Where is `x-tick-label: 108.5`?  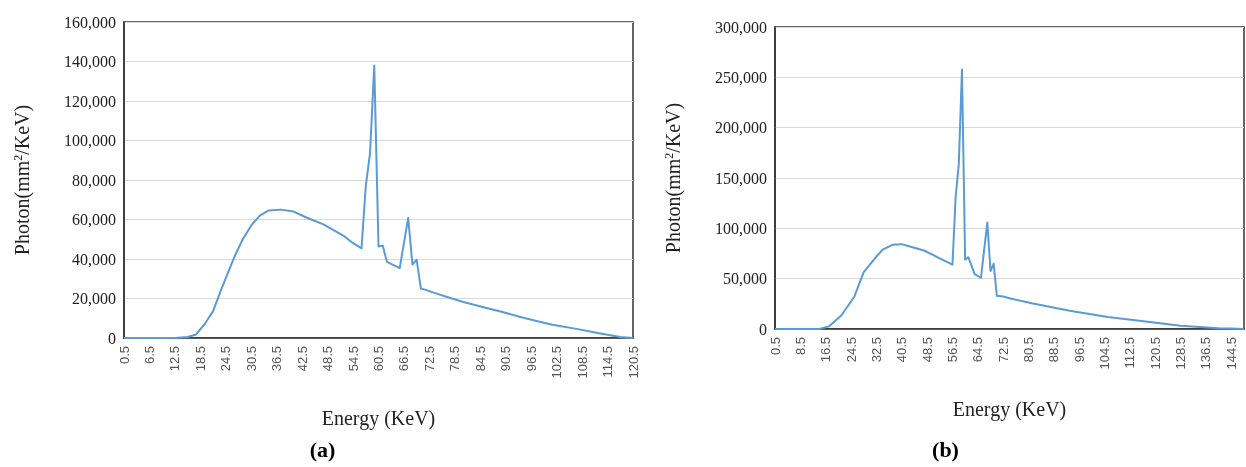 x-tick-label: 108.5 is located at coordinates (582, 362).